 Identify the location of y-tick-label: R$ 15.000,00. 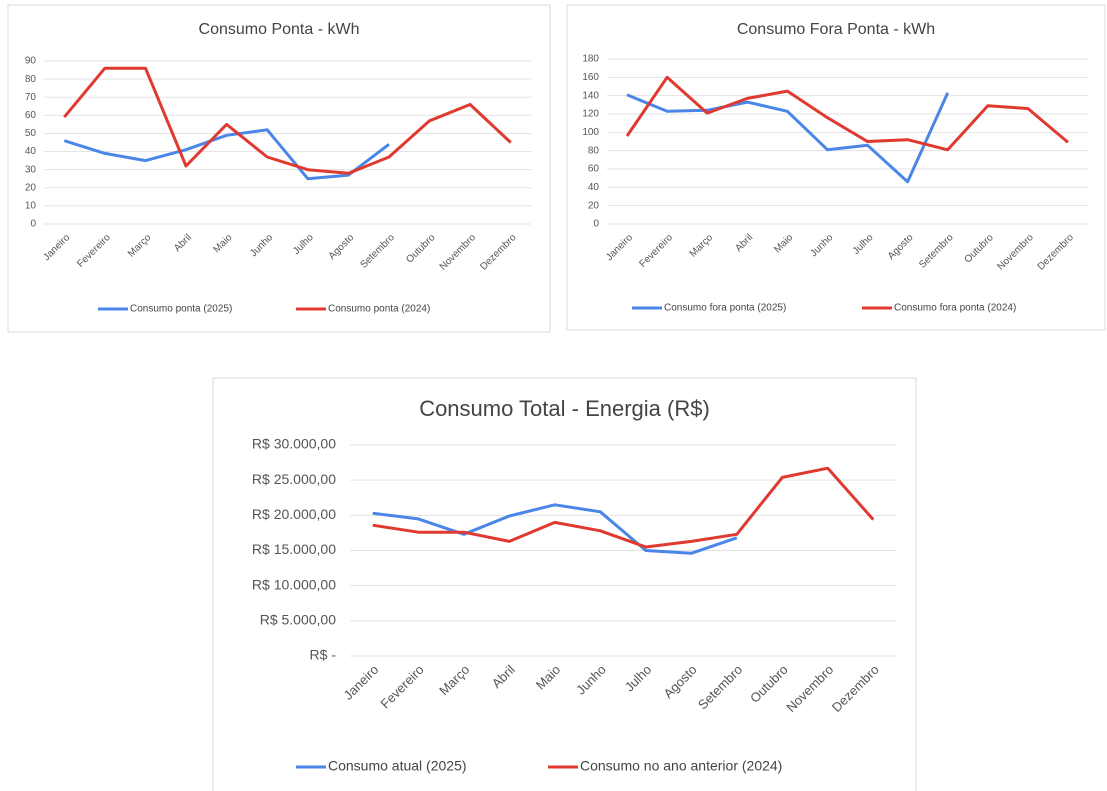
(294, 549).